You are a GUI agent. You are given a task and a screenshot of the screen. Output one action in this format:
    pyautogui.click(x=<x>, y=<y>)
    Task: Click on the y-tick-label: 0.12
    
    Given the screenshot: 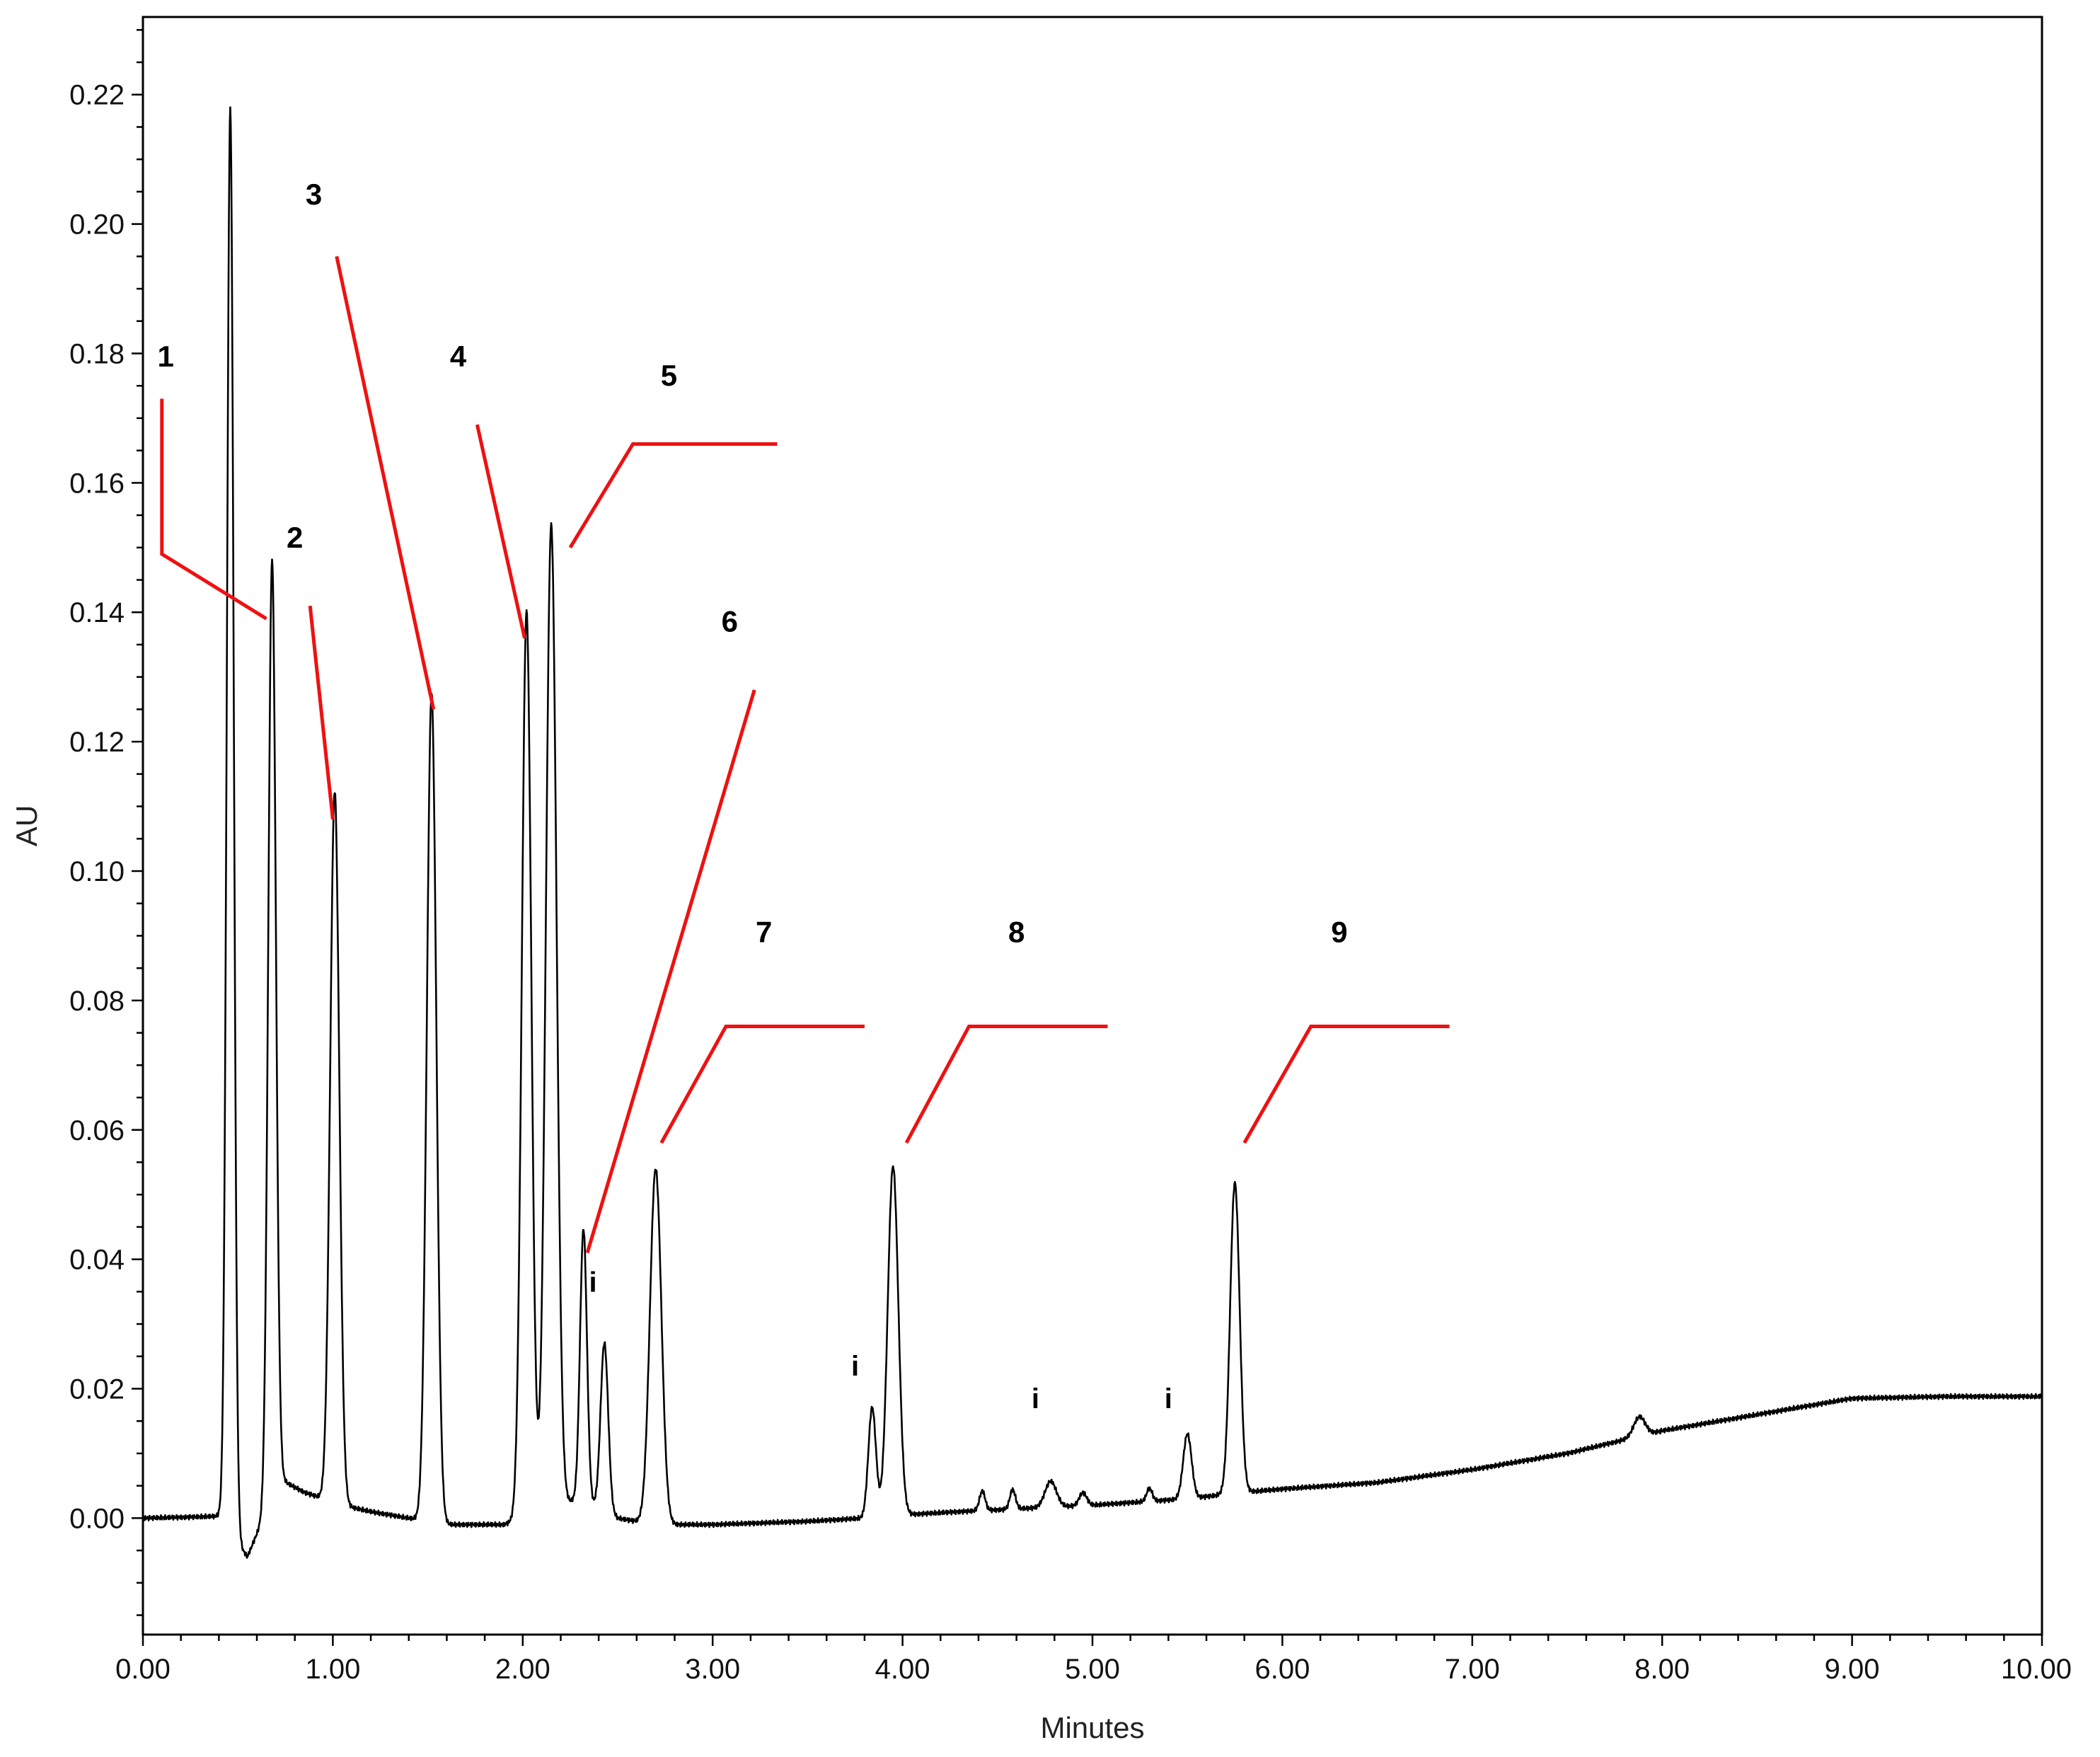 What is the action you would take?
    pyautogui.click(x=97, y=742)
    